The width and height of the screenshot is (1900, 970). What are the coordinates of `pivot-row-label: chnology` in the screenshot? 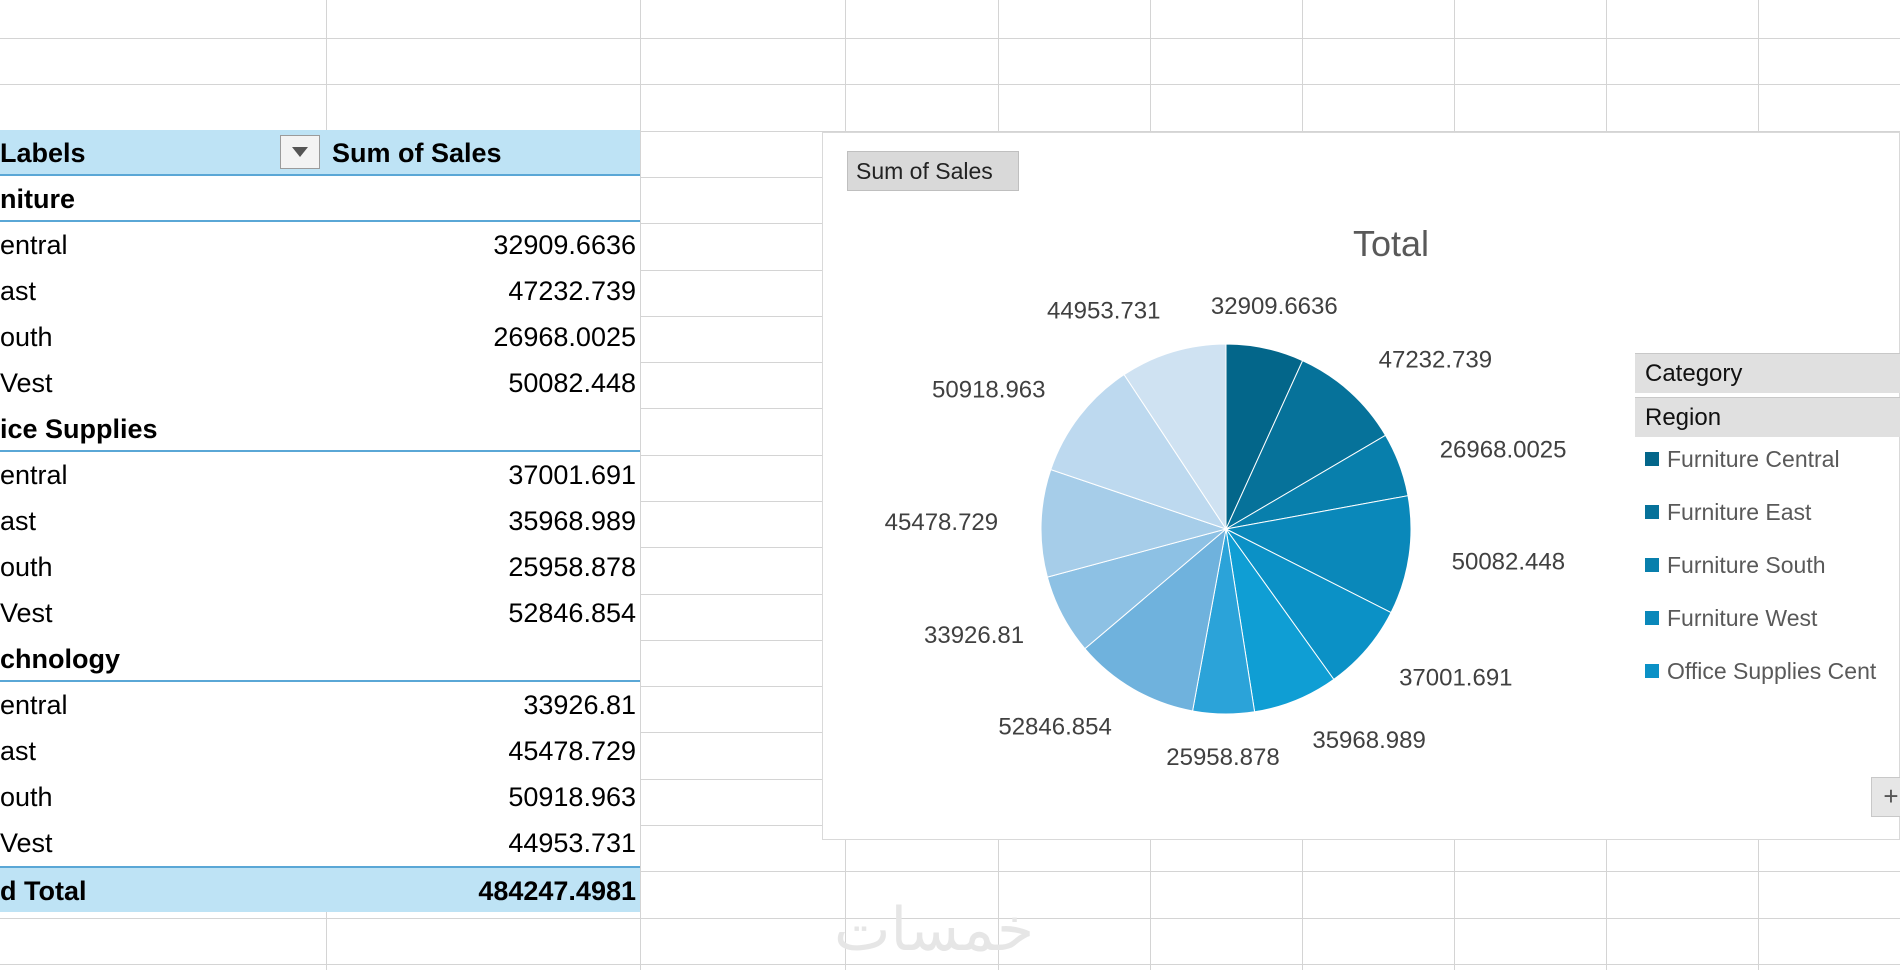 It's located at (60, 659).